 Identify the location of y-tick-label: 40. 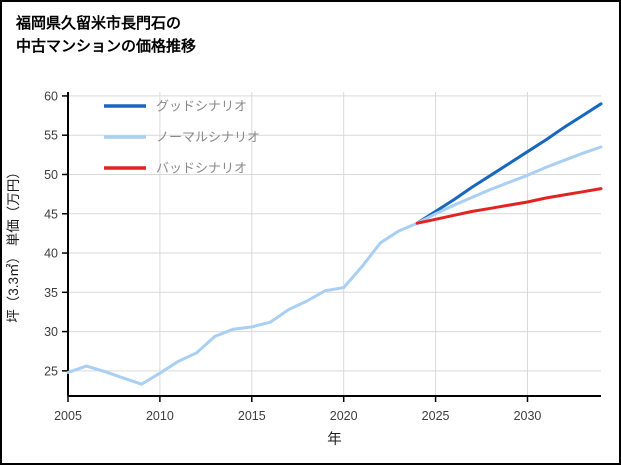
(51, 254).